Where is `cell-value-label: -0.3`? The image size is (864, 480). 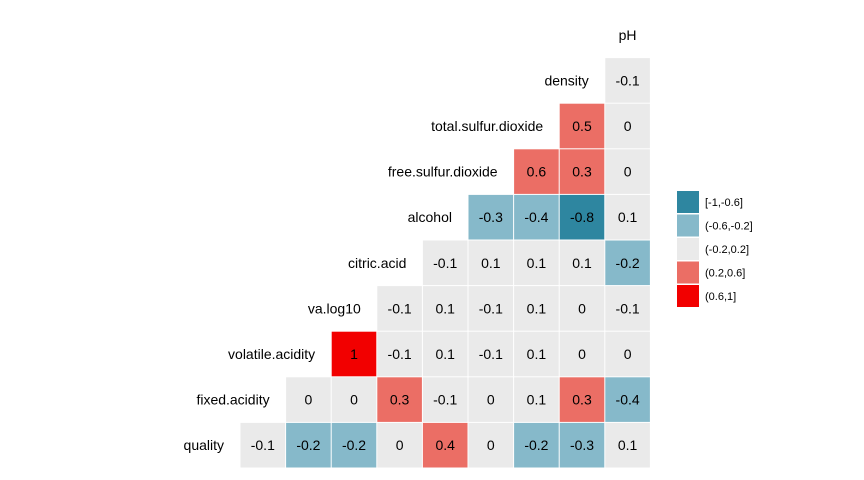
cell-value-label: -0.3 is located at coordinates (582, 445).